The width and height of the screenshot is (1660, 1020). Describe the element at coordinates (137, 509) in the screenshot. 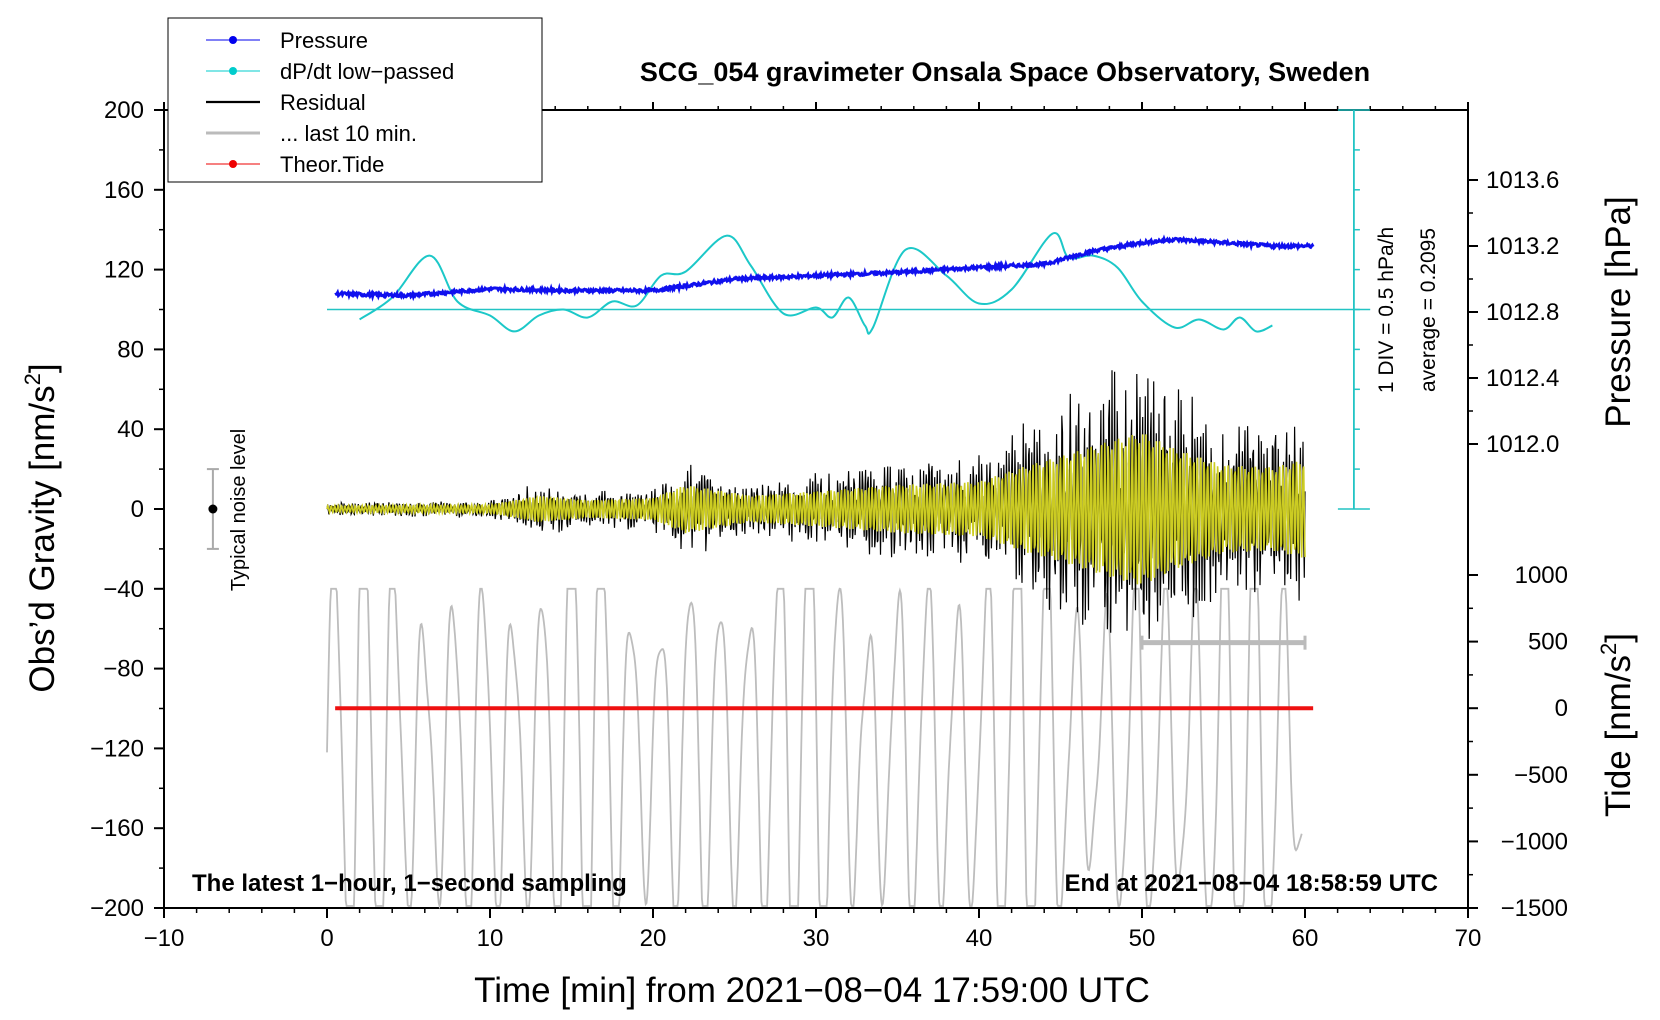

I see `y-tick-label: 0` at that location.